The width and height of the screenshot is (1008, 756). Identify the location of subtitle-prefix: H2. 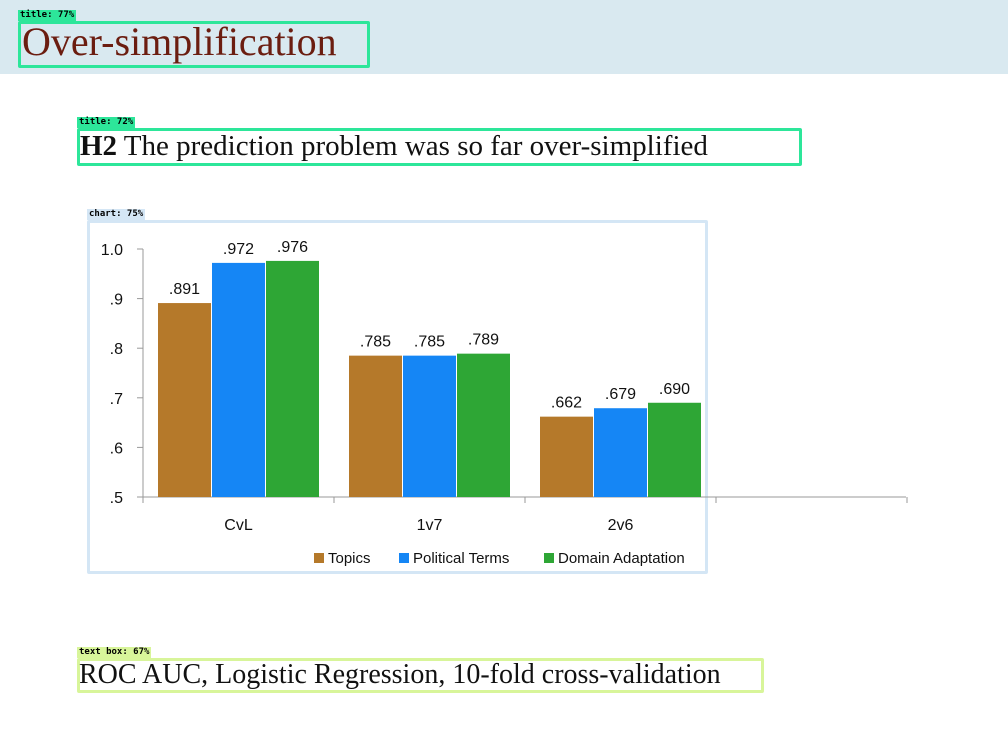
(99, 146).